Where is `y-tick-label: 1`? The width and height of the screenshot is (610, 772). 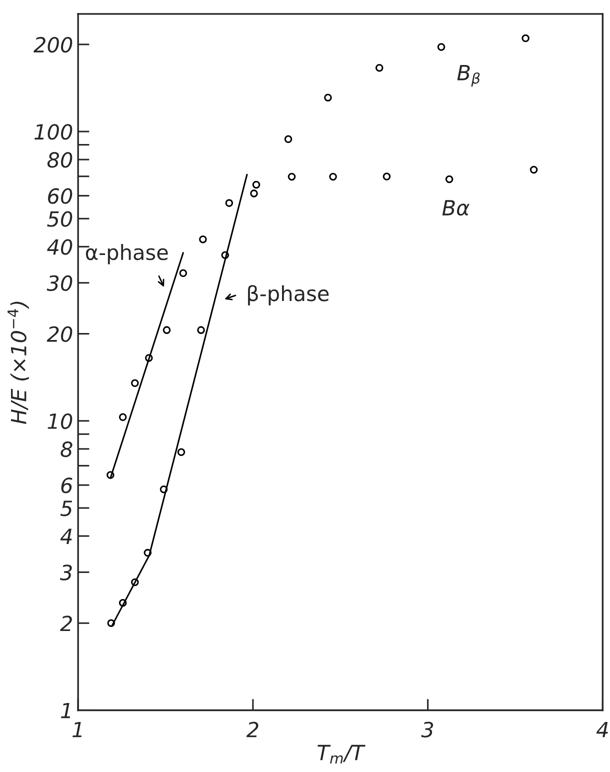
y-tick-label: 1 is located at coordinates (65, 710).